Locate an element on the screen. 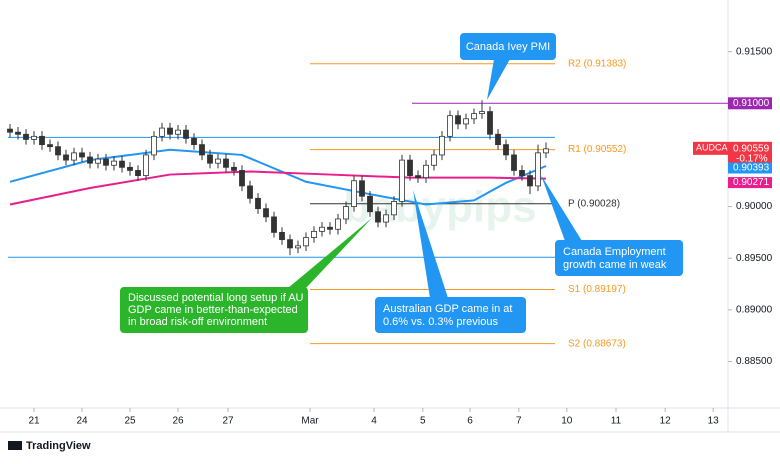 Image resolution: width=780 pixels, height=464 pixels. price-tag-label: 0.90271 is located at coordinates (751, 182).